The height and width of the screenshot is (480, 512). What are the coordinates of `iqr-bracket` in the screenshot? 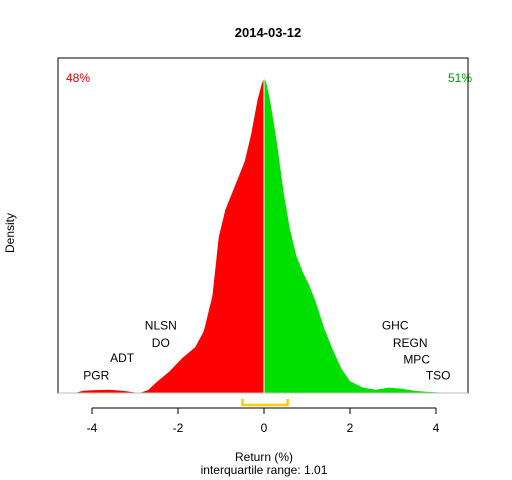 It's located at (265, 403).